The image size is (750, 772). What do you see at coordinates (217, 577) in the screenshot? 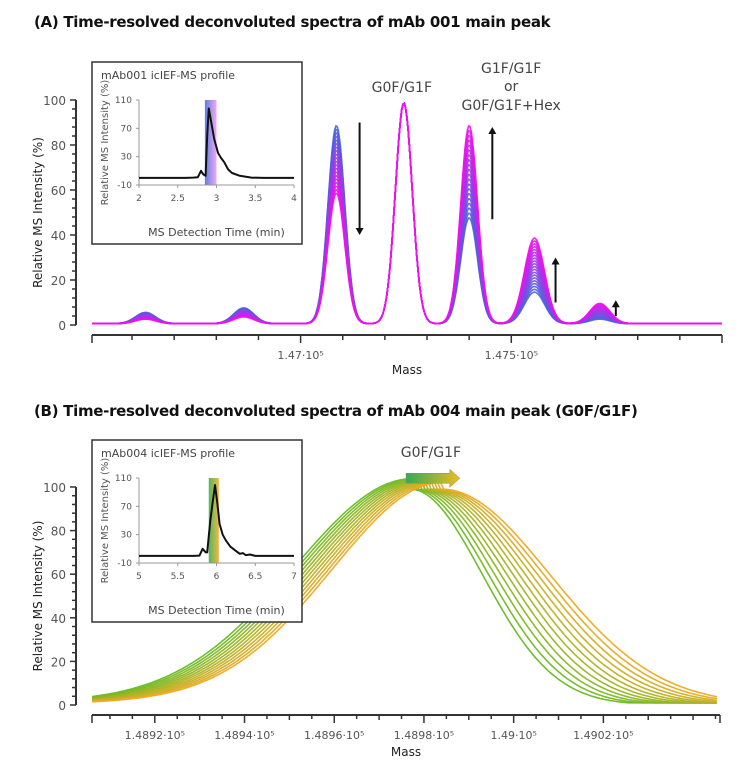
I see `panel-b-inset-x-tick-label: 6` at bounding box center [217, 577].